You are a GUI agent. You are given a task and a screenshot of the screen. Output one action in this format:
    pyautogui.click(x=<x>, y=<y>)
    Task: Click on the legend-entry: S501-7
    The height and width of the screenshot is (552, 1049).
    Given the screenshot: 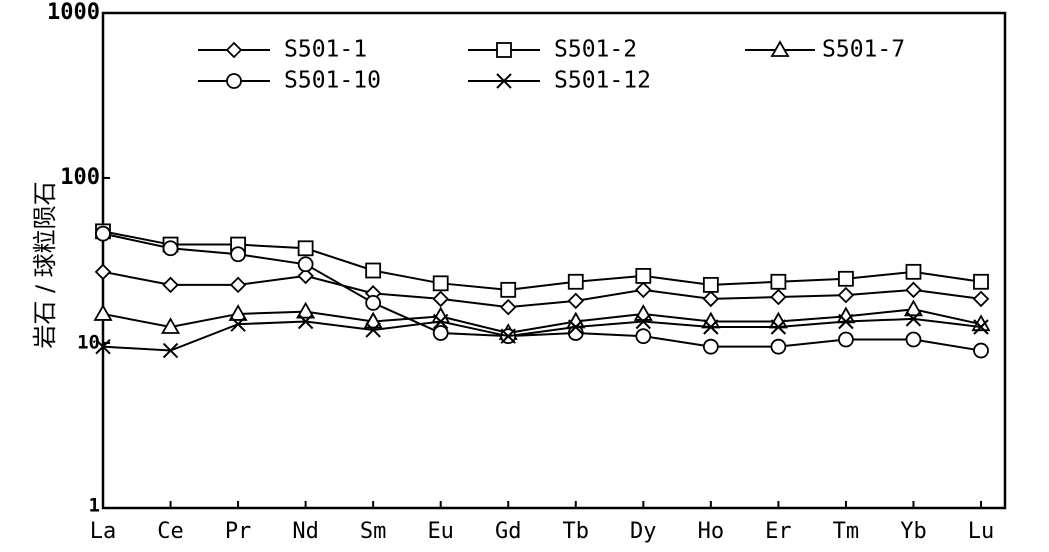 What is the action you would take?
    pyautogui.click(x=825, y=50)
    